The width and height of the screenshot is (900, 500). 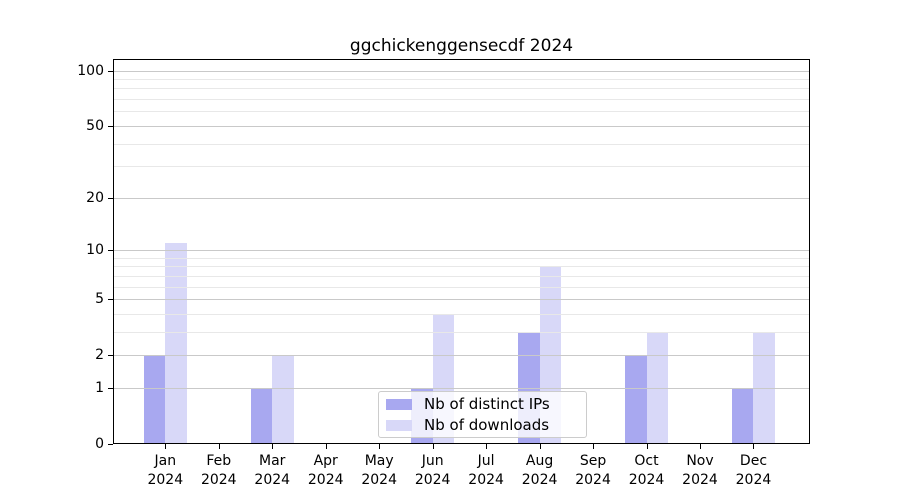 What do you see at coordinates (166, 446) in the screenshot?
I see `x-tick-mark-jan` at bounding box center [166, 446].